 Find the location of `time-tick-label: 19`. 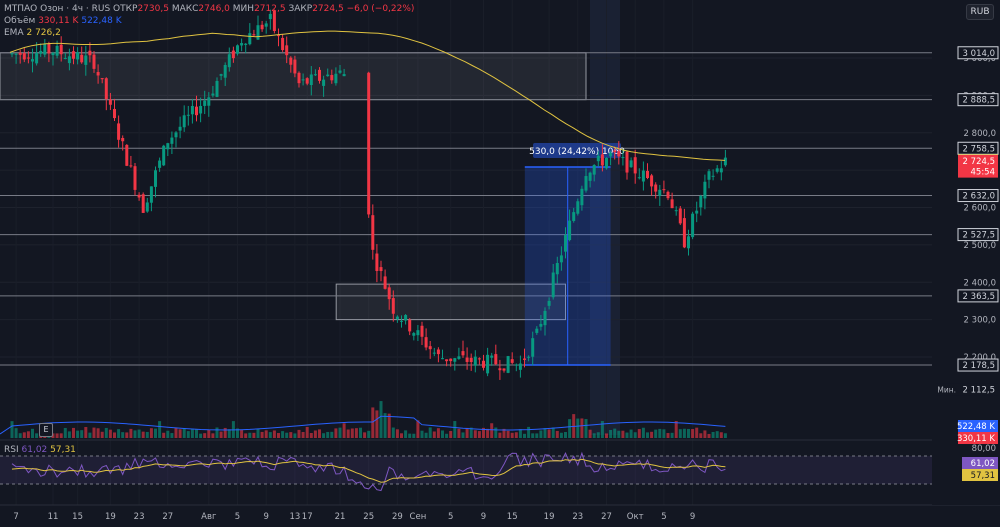

time-tick-label: 19 is located at coordinates (549, 517).